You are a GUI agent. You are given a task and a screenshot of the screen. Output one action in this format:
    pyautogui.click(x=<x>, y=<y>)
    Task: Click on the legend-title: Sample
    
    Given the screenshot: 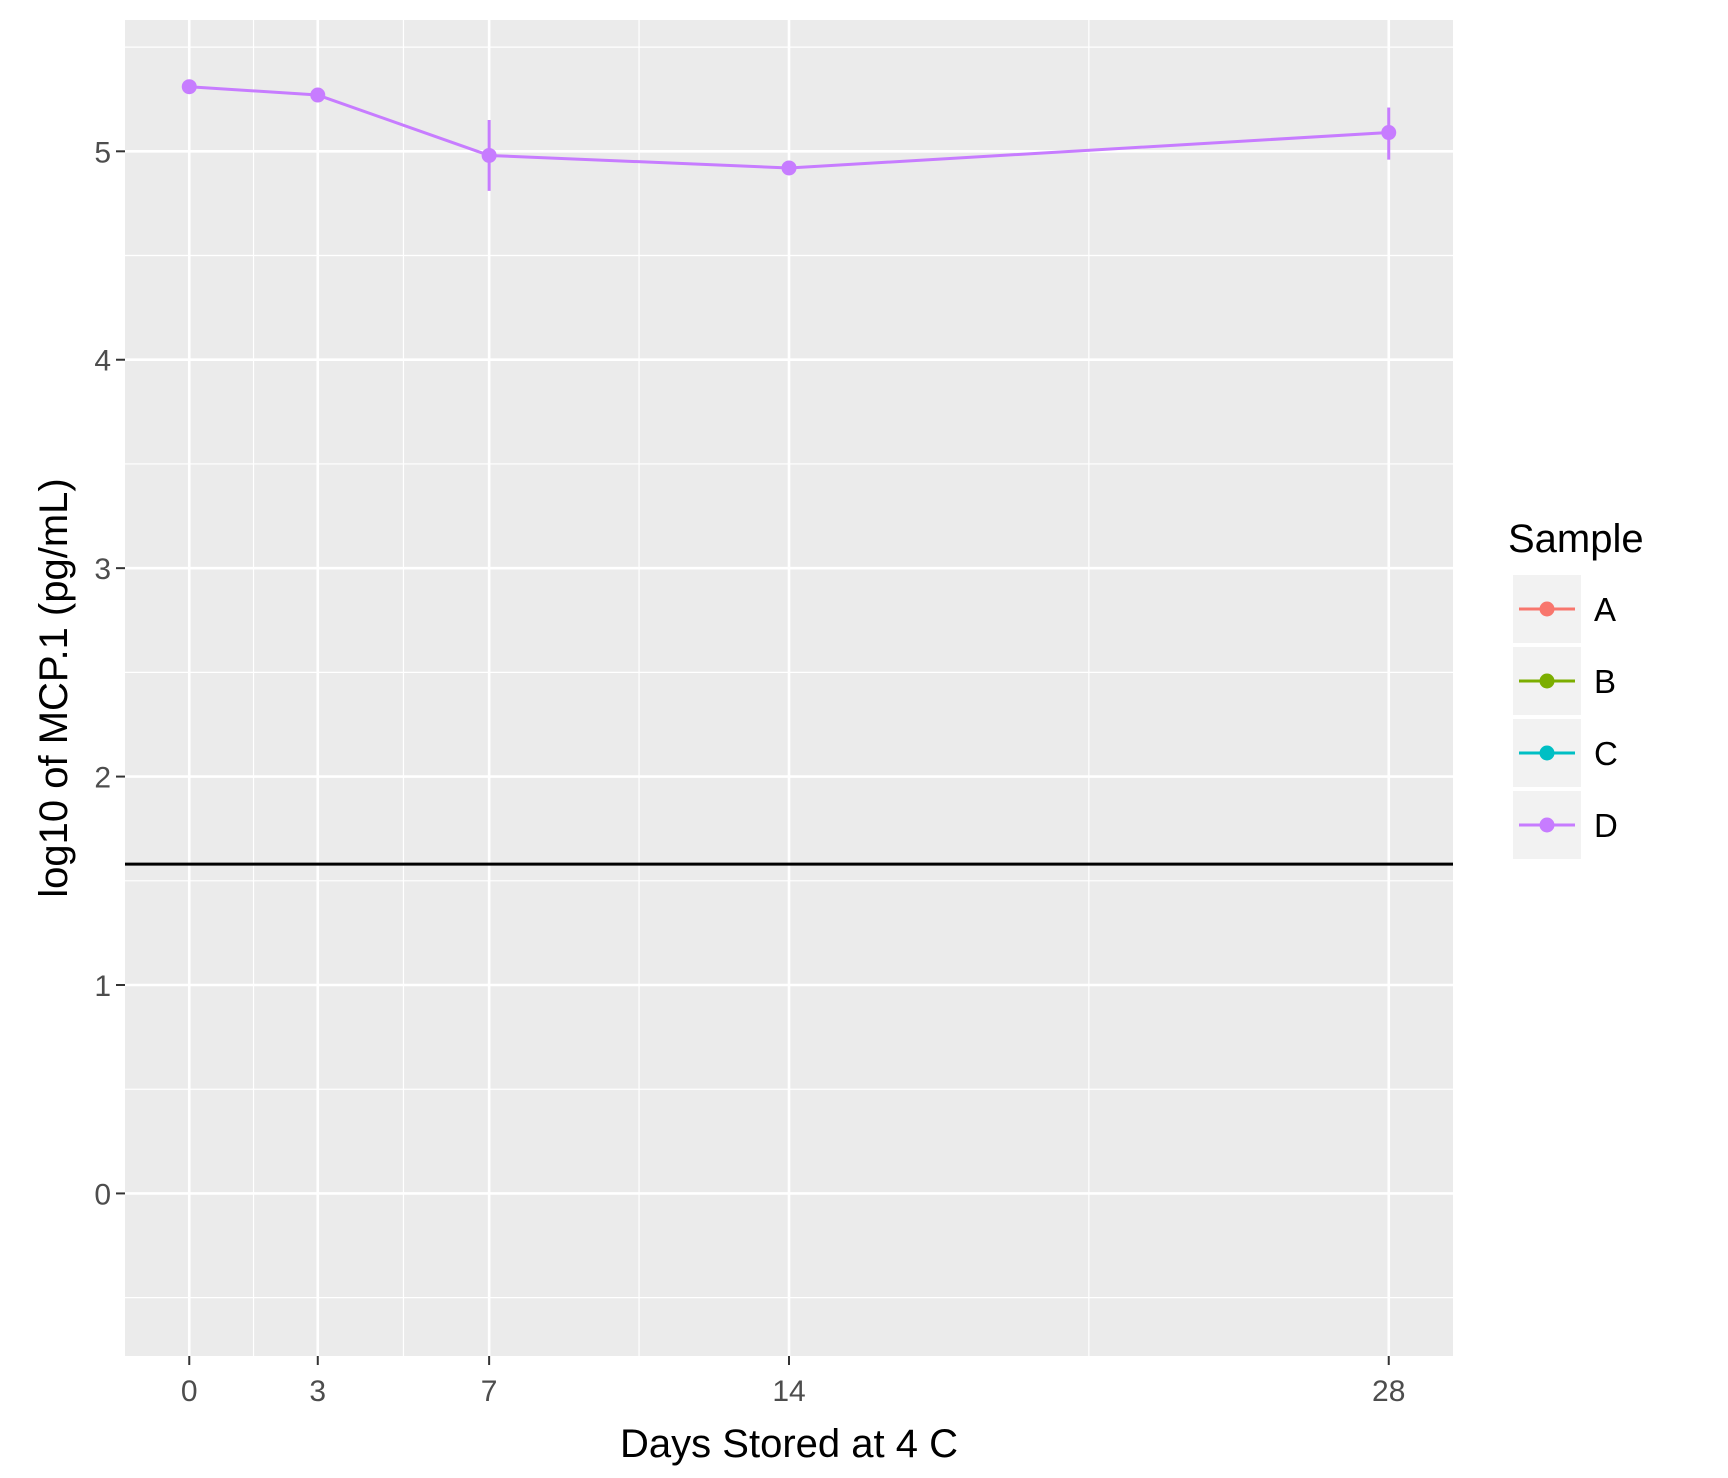 What is the action you would take?
    pyautogui.click(x=1576, y=539)
    